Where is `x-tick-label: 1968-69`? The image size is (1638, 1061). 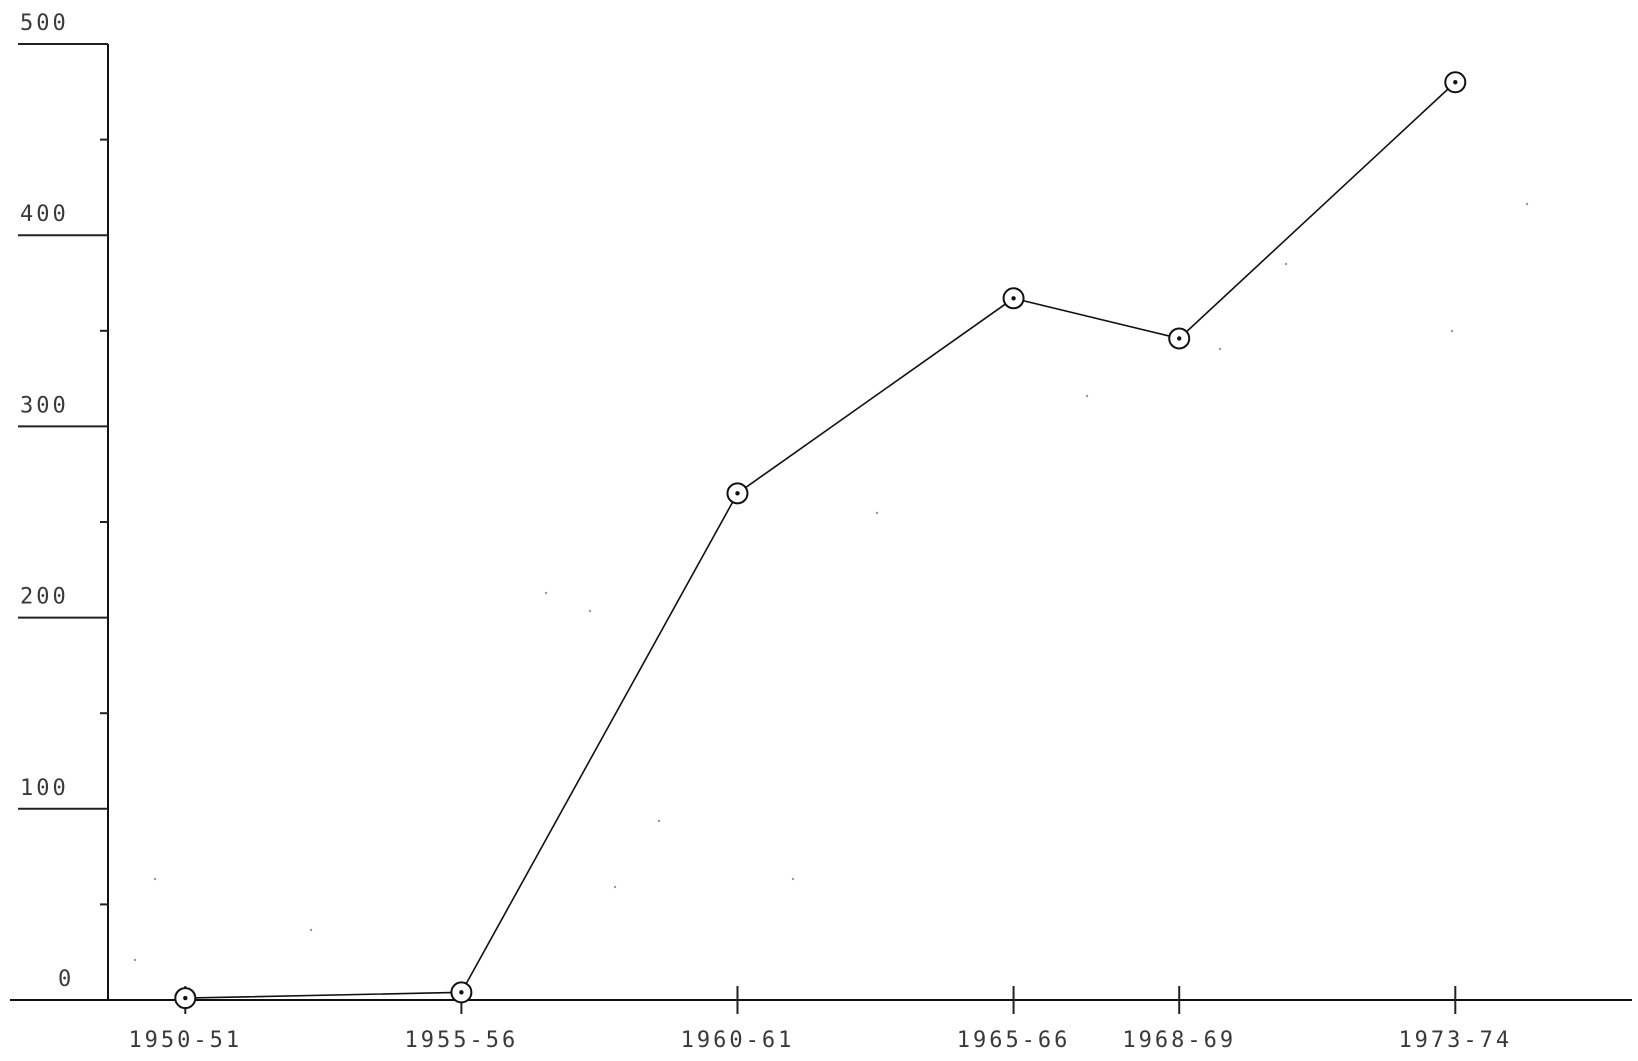 x-tick-label: 1968-69 is located at coordinates (1179, 1040).